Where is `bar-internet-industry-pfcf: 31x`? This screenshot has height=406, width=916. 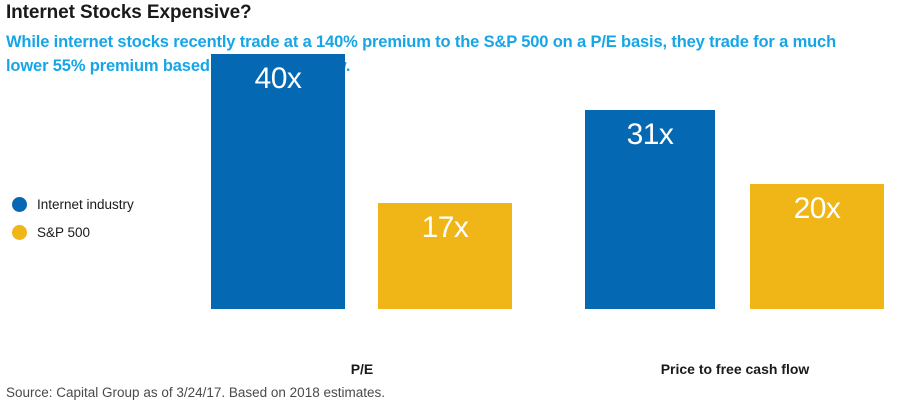
bar-internet-industry-pfcf: 31x is located at coordinates (650, 209).